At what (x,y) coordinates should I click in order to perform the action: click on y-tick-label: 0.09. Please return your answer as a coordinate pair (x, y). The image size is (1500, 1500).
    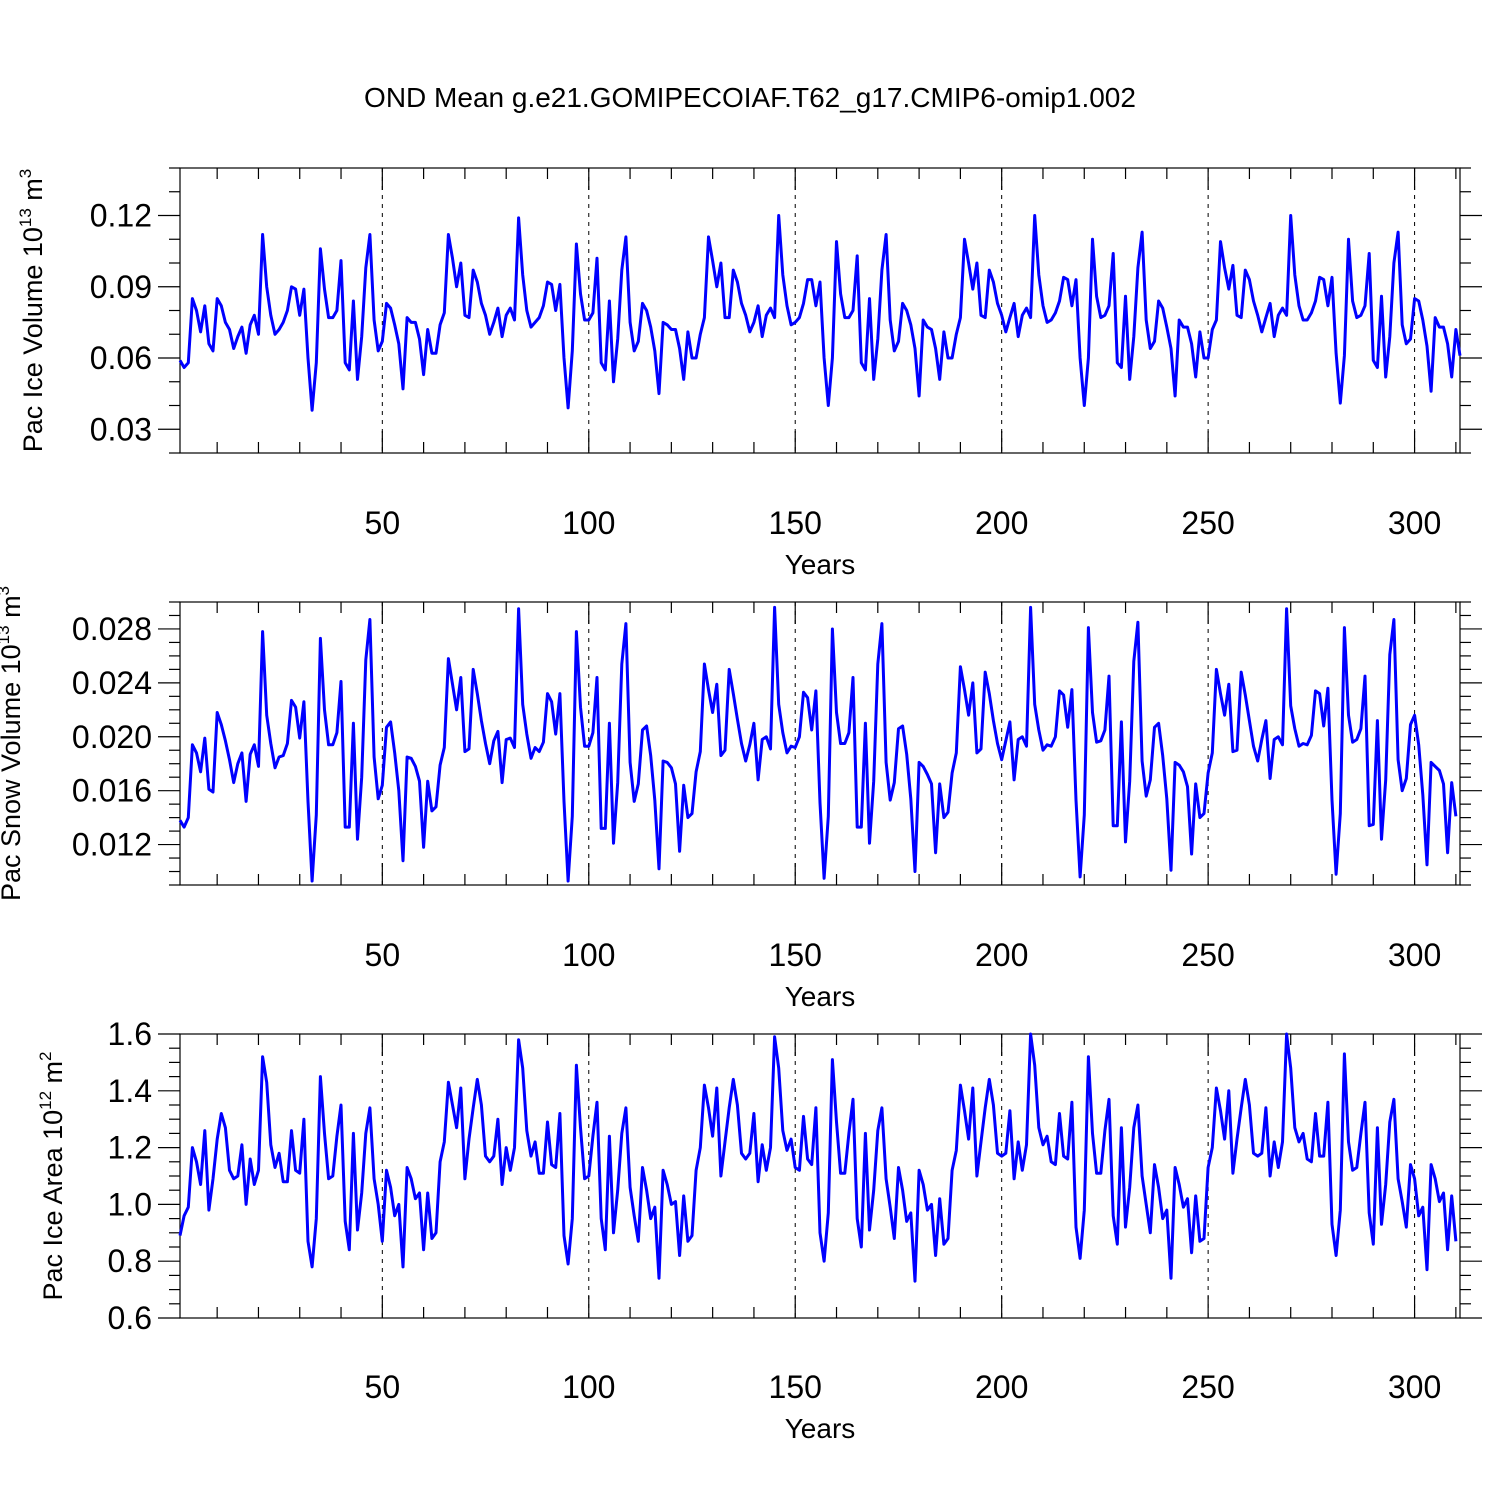
    Looking at the image, I should click on (121, 287).